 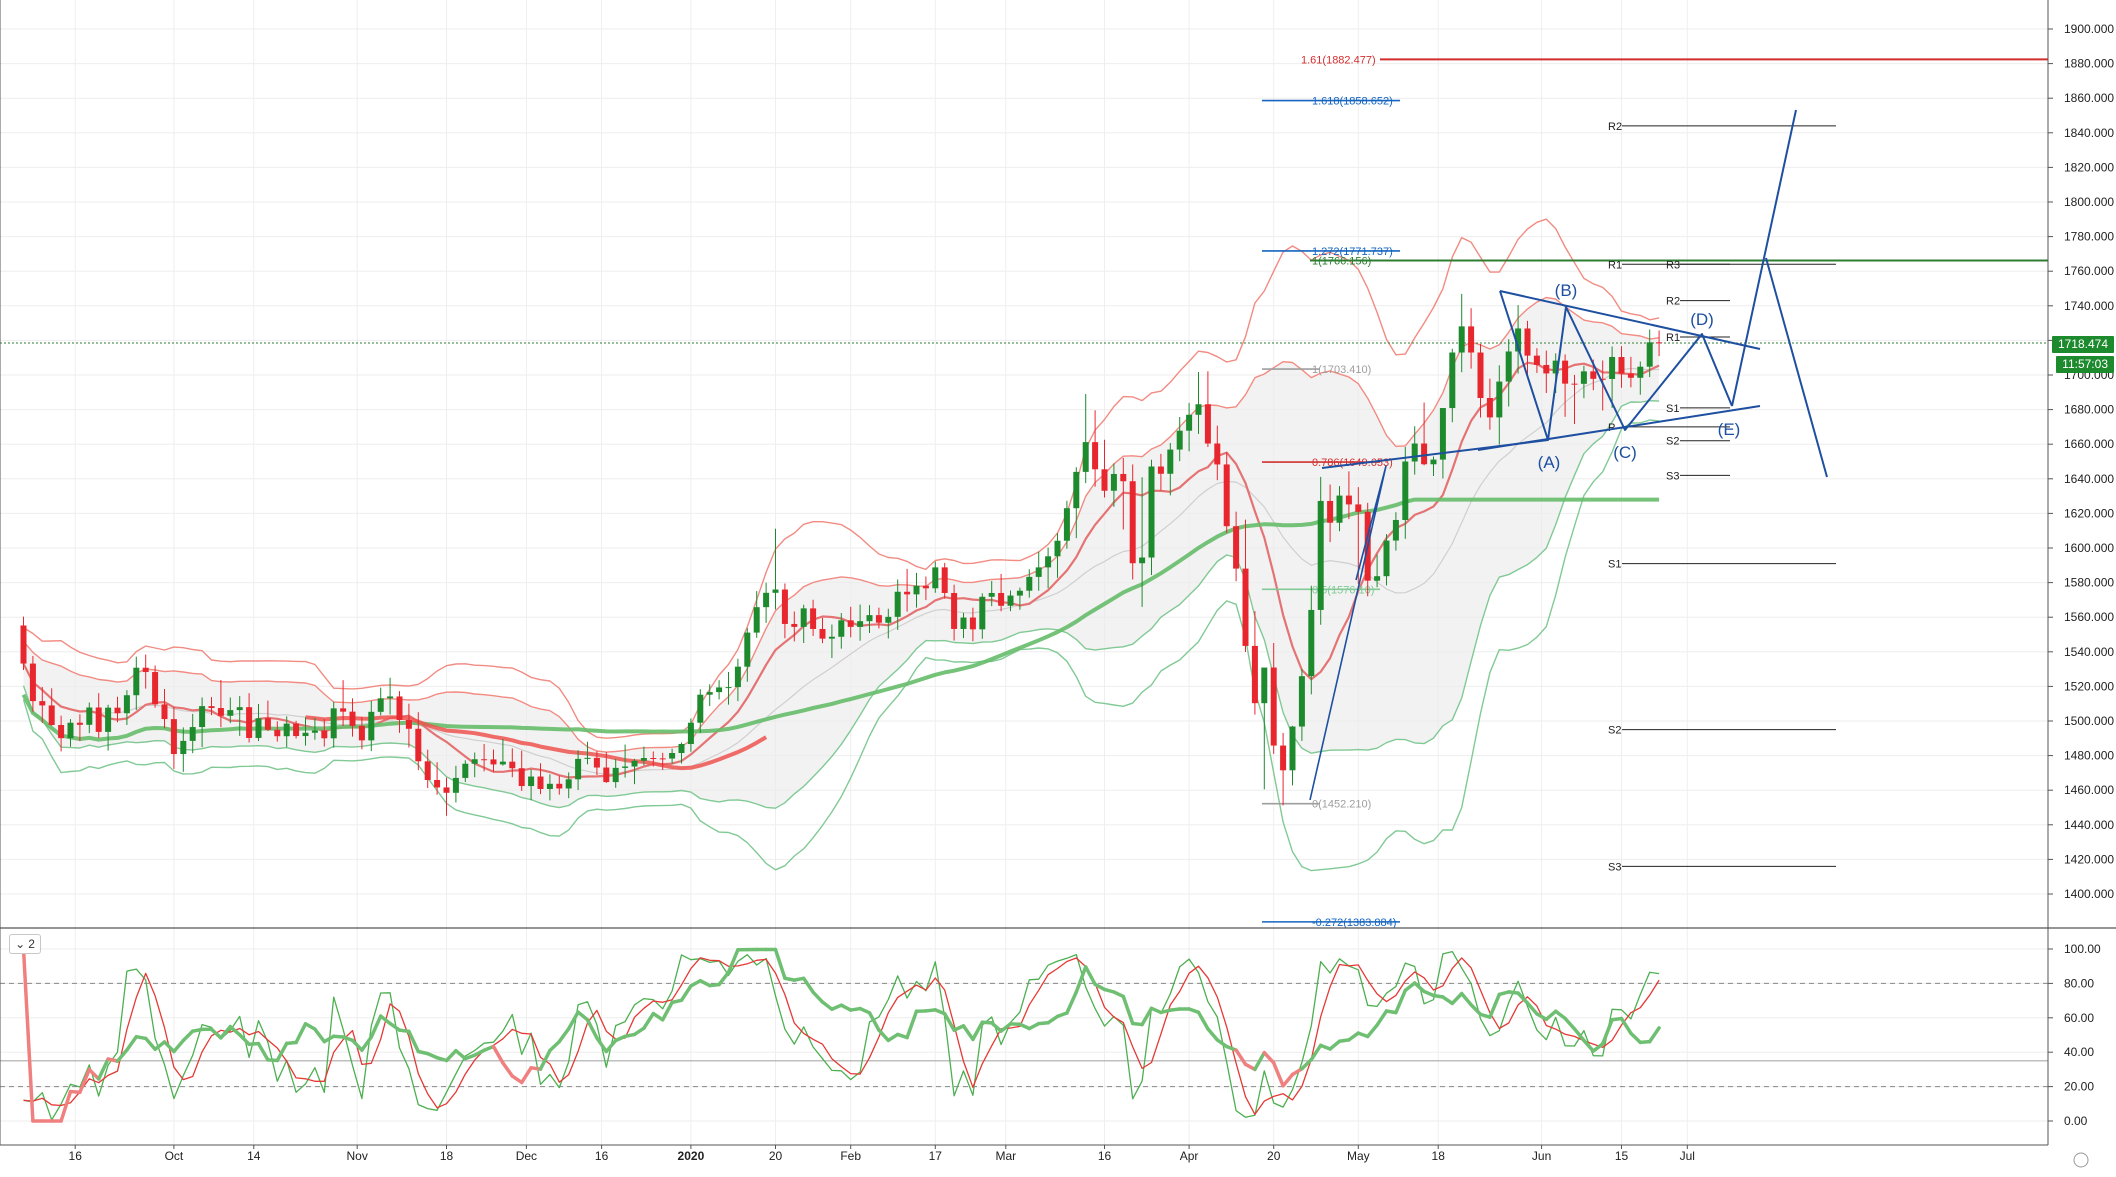 I want to click on projection-up, so click(x=1764, y=258).